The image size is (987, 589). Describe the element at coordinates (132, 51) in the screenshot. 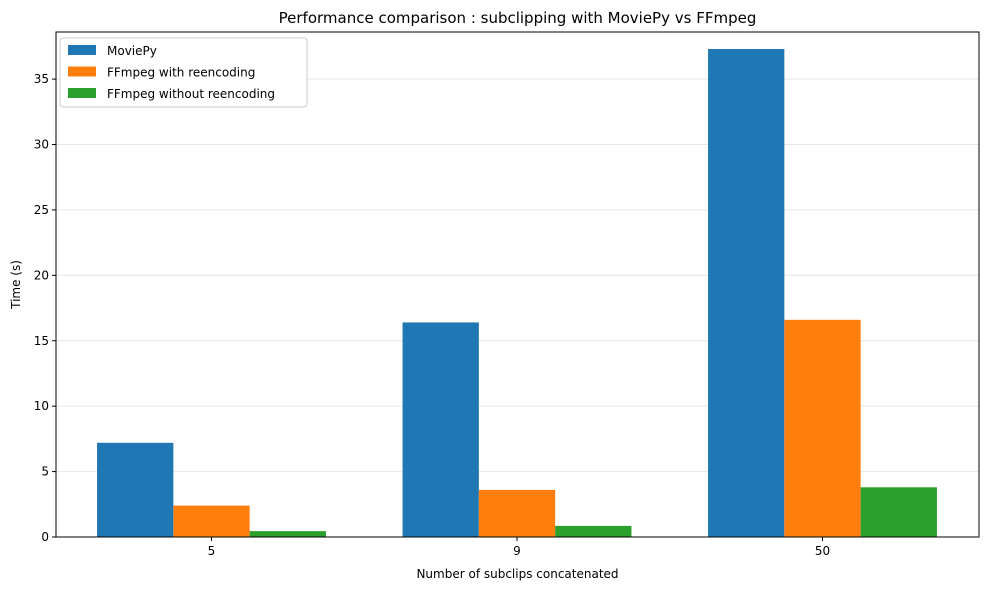

I see `legend-entry: MoviePy` at that location.